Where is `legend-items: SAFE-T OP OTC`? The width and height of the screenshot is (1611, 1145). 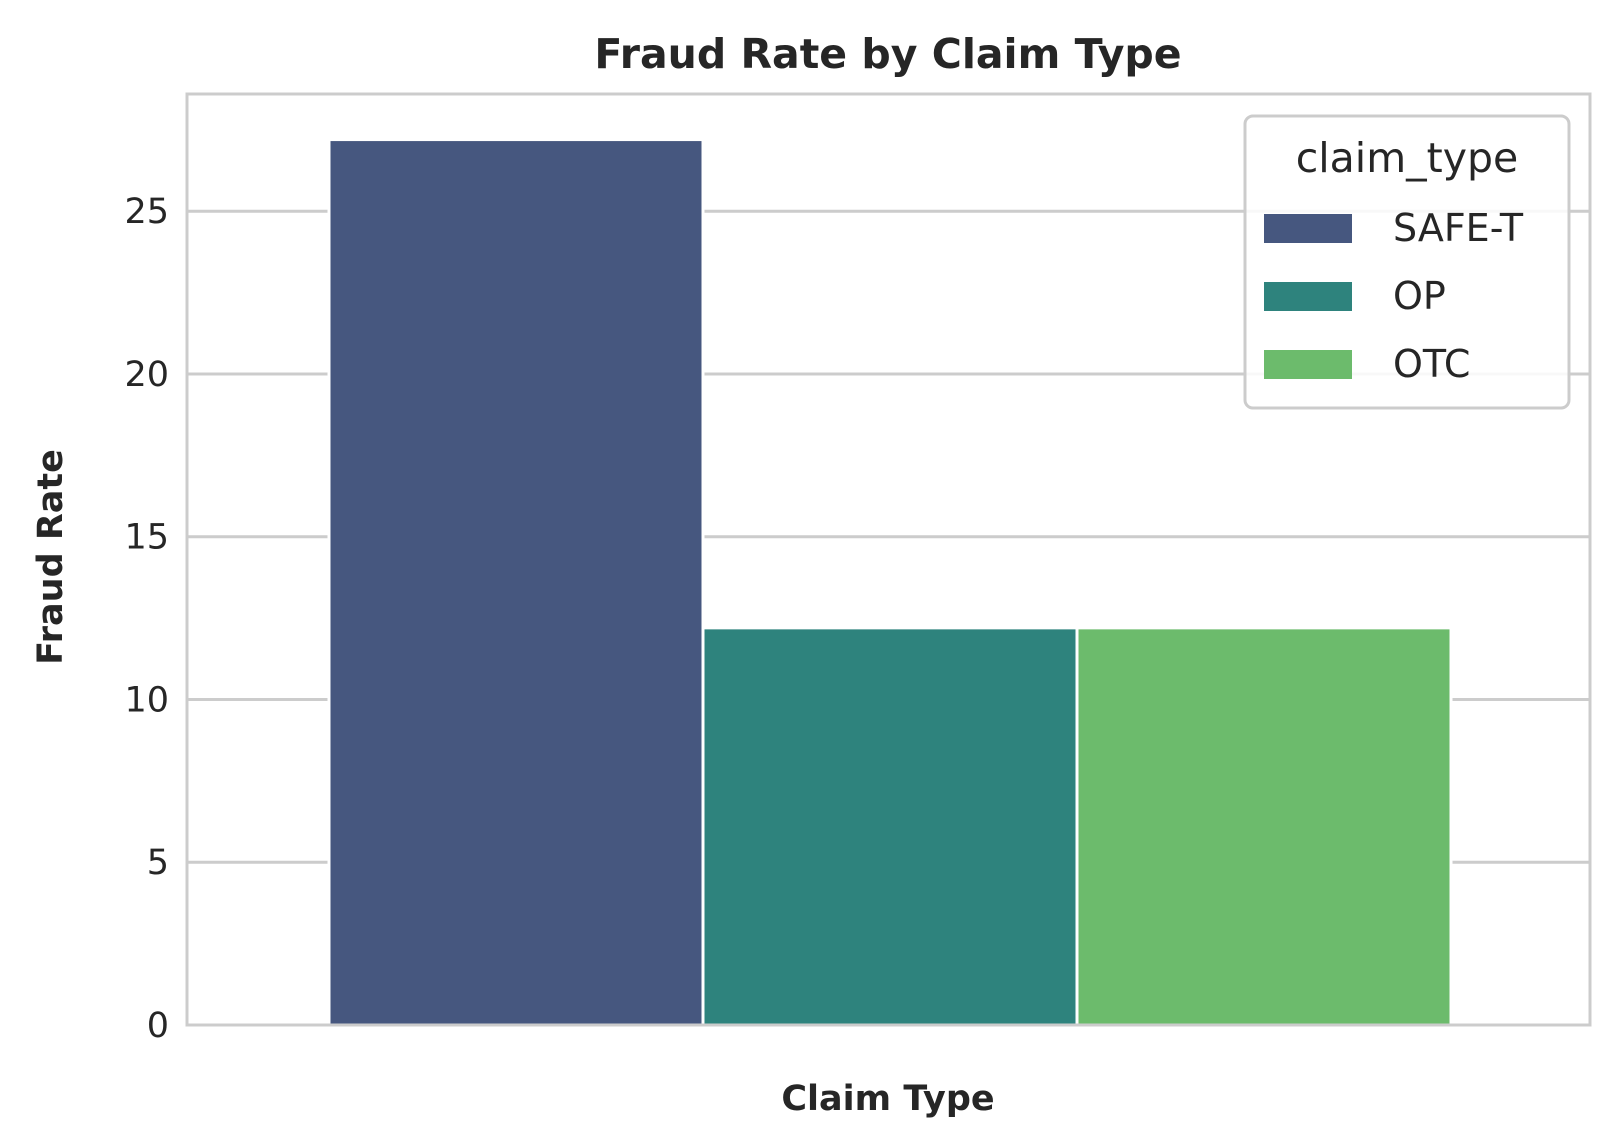 legend-items: SAFE-T OP OTC is located at coordinates (1394, 296).